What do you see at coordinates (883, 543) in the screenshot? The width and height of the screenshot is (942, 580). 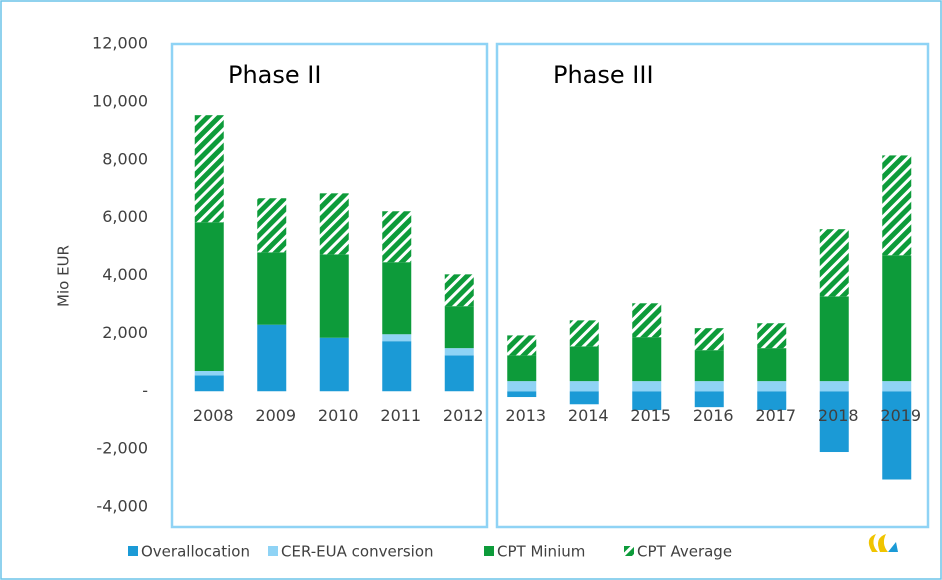 I see `logo` at bounding box center [883, 543].